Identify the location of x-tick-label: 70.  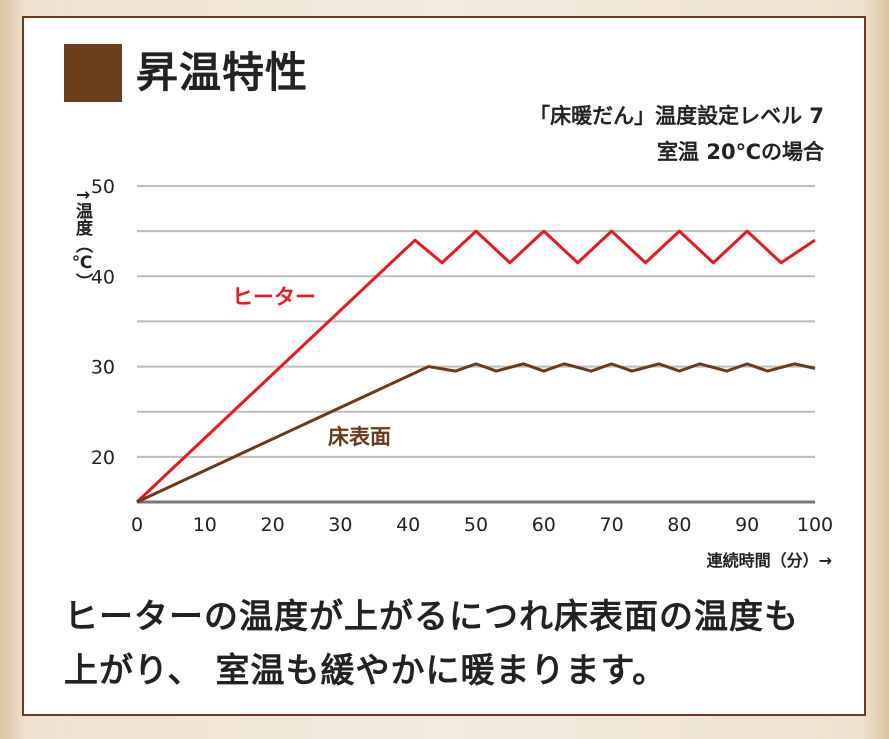
(612, 525).